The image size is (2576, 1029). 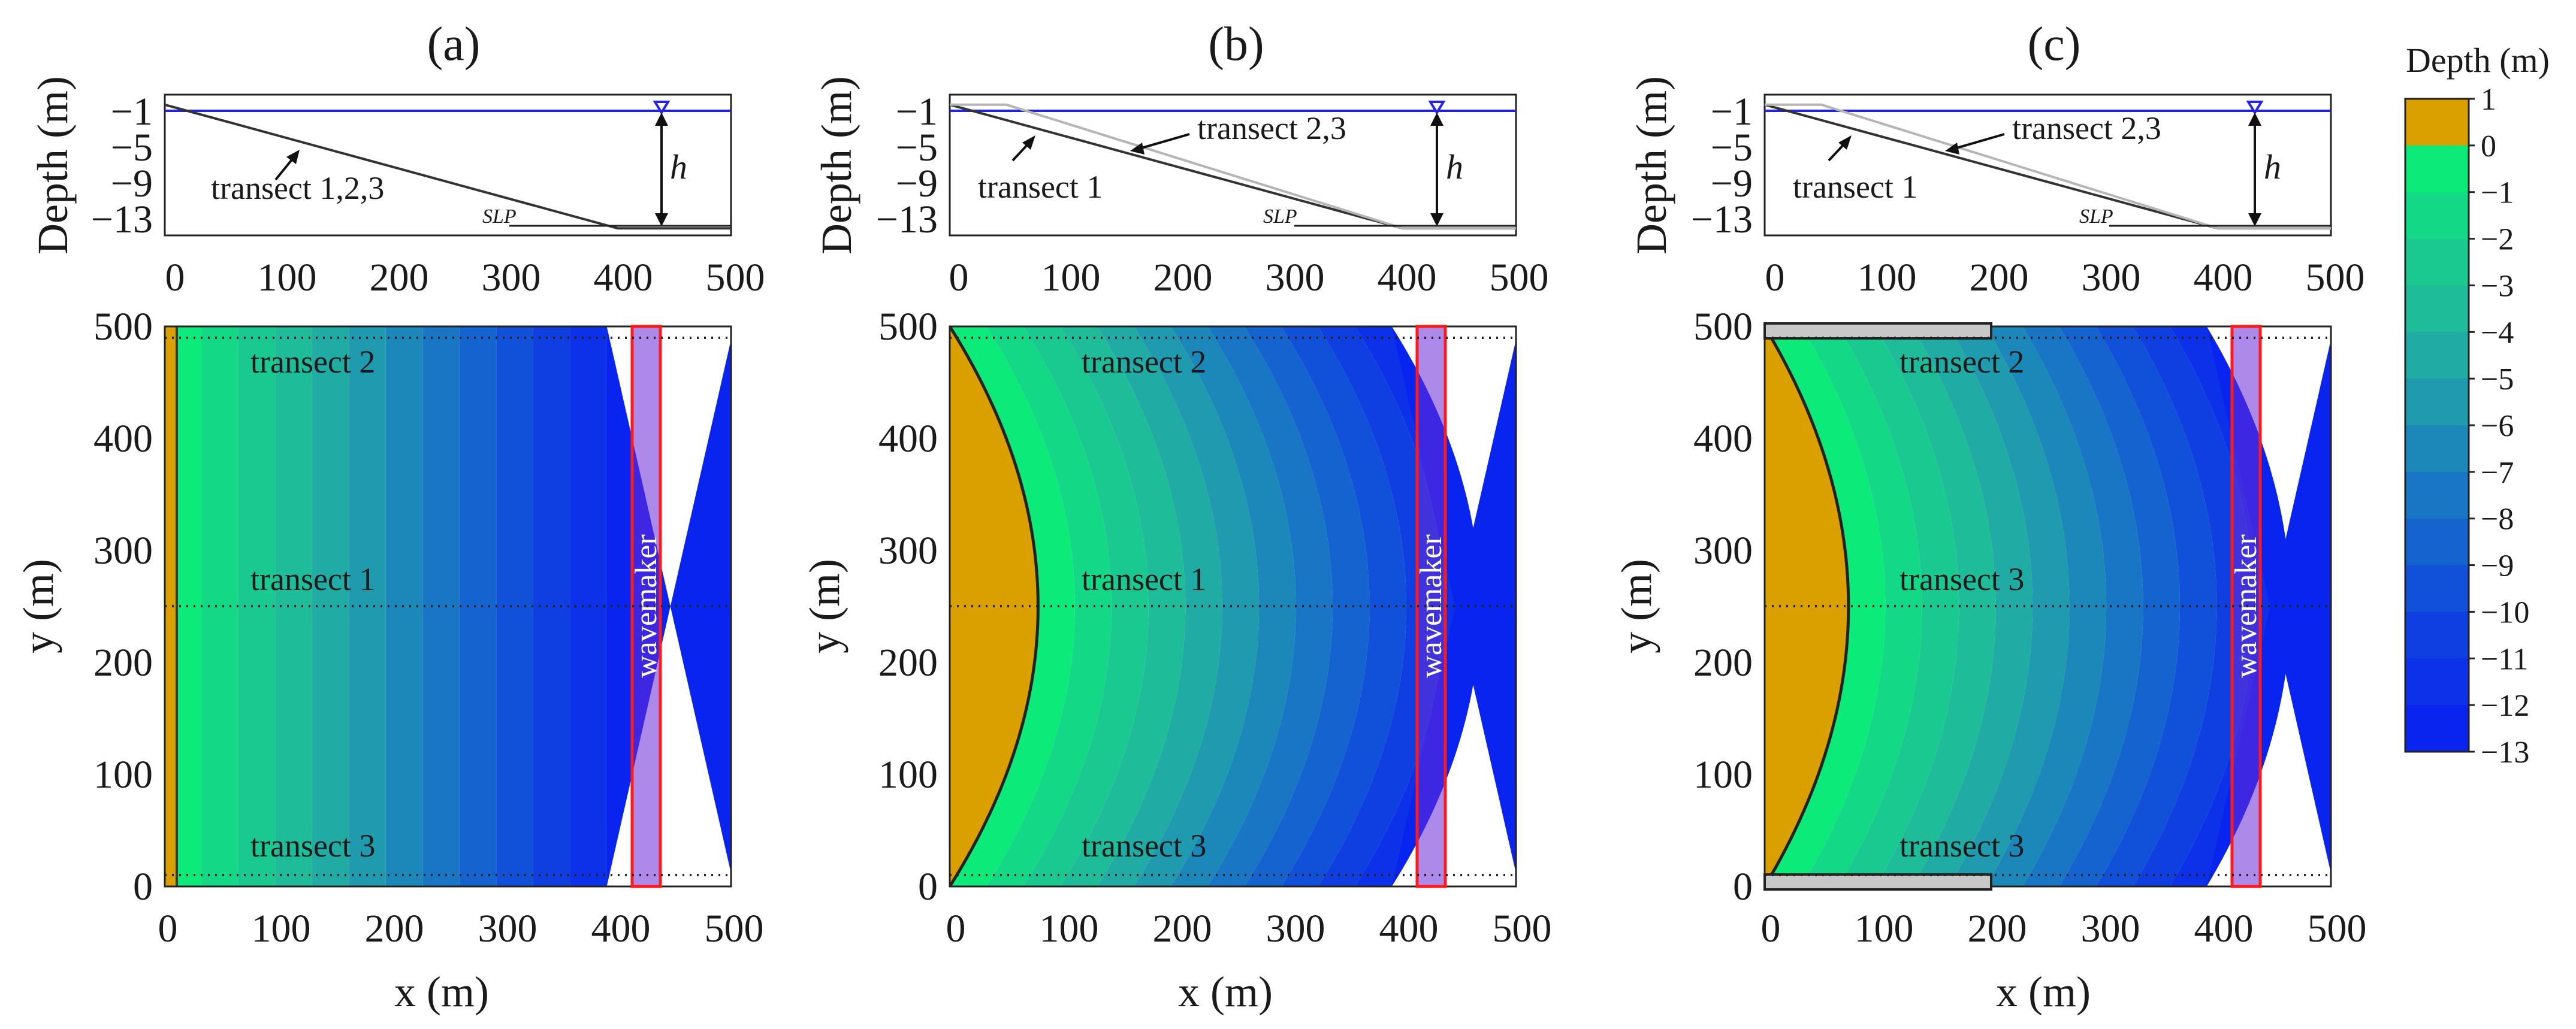 What do you see at coordinates (395, 929) in the screenshot?
I see `plan-xtick-a: 200` at bounding box center [395, 929].